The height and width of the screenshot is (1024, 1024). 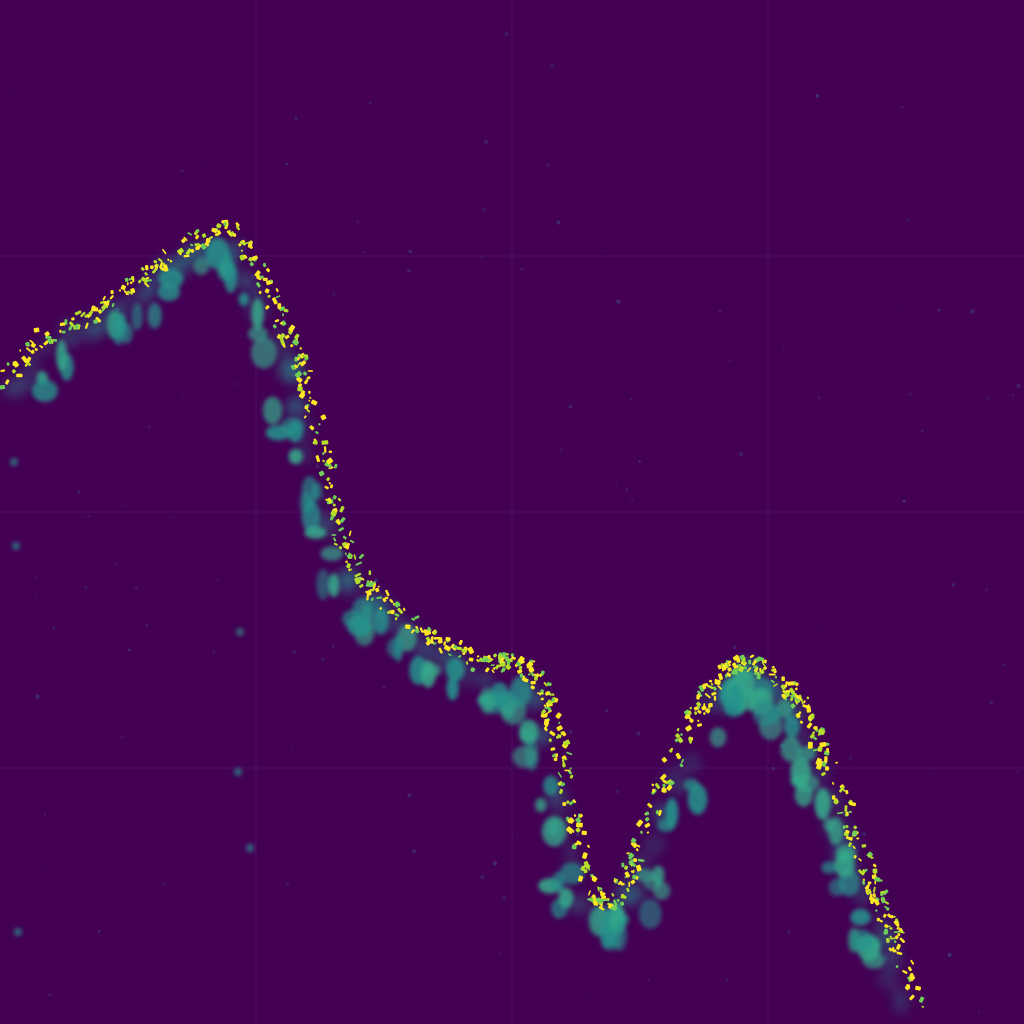 What do you see at coordinates (238, 772) in the screenshot?
I see `isolated-blob` at bounding box center [238, 772].